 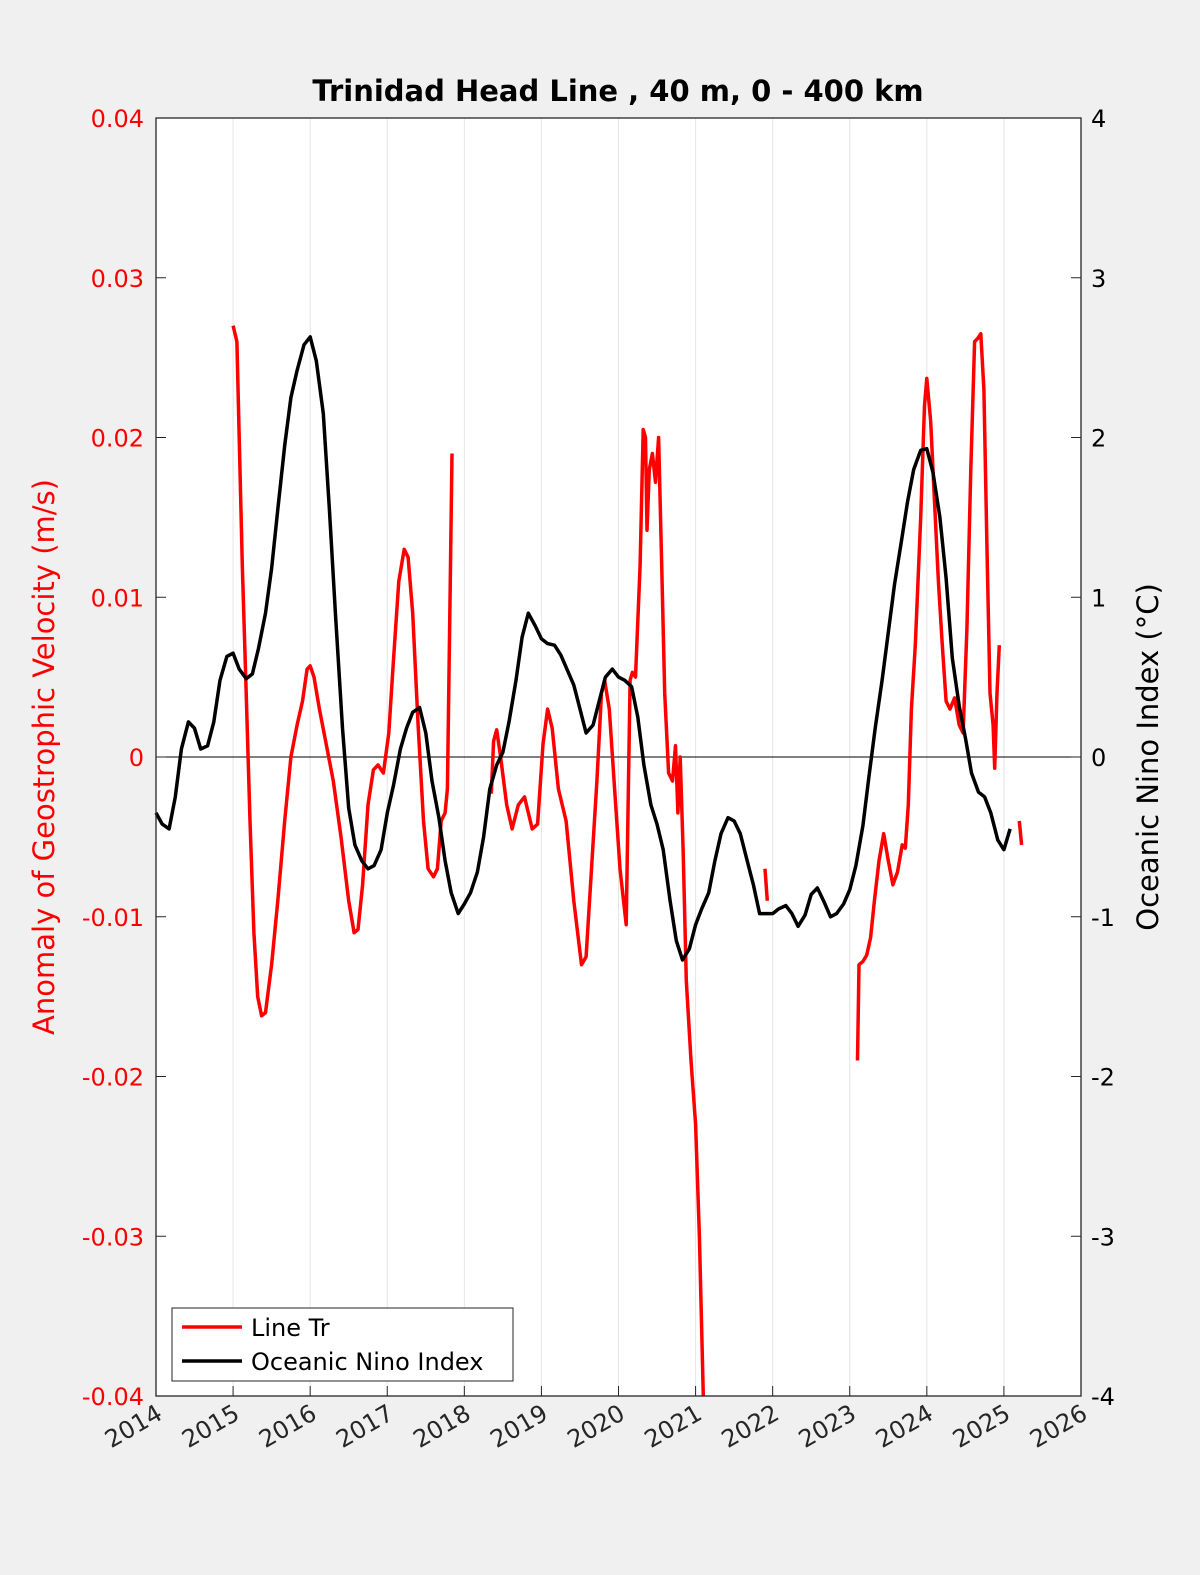 I want to click on chart-title: Trinidad Head Line , 40 m, 0 - 400 km, so click(x=617, y=91).